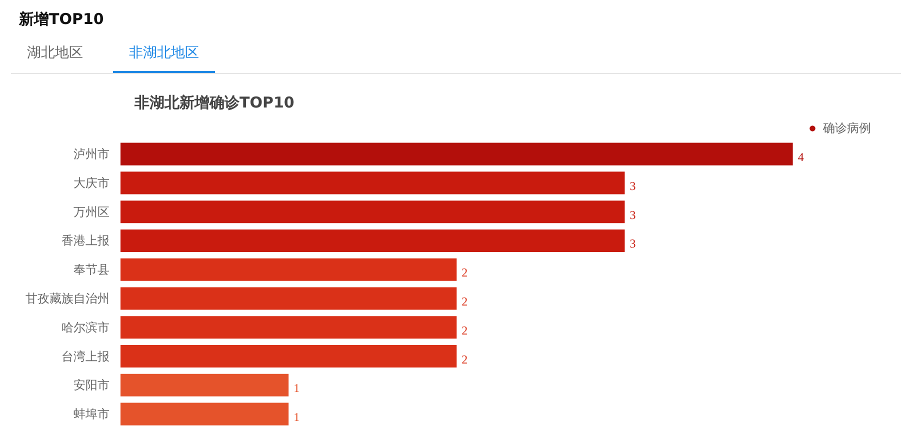  I want to click on y-tick-label: 泸州市, so click(92, 154).